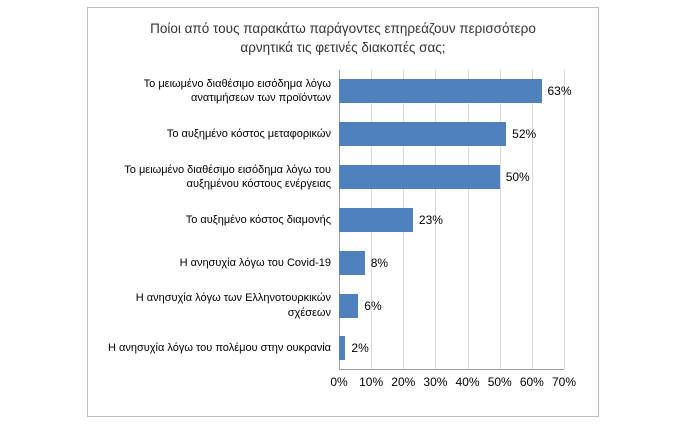 Image resolution: width=686 pixels, height=426 pixels. Describe the element at coordinates (255, 262) in the screenshot. I see `category-label: Η ανησυχία λόγω του Covid-19` at that location.